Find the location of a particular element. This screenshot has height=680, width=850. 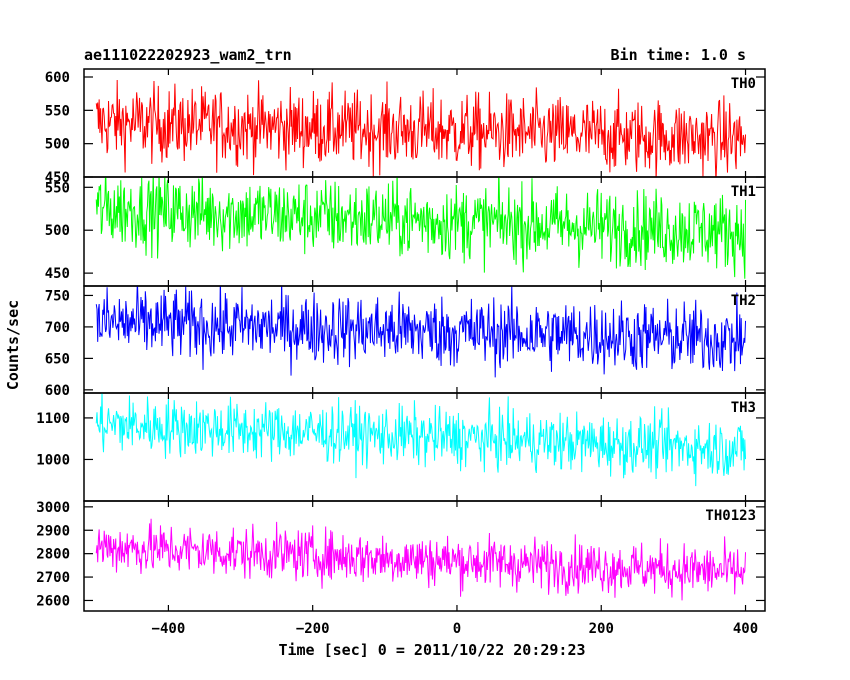

y-tick-label: 2700 is located at coordinates (53, 578).